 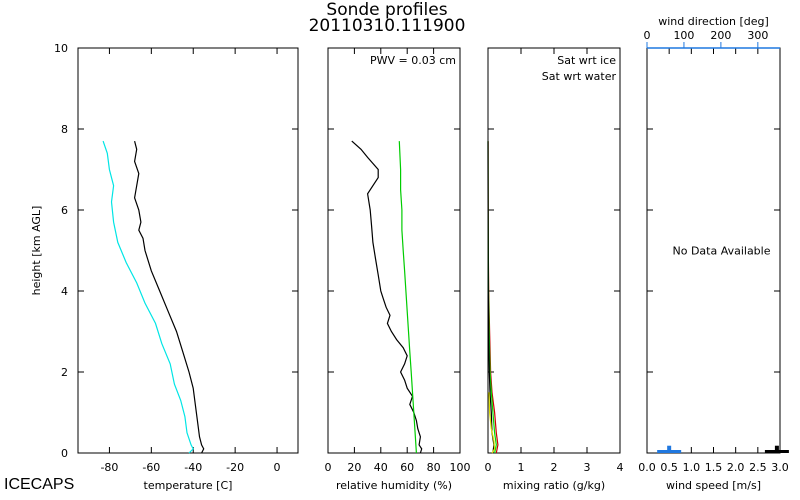 I want to click on x-tick-label-temperature: -60, so click(x=151, y=467).